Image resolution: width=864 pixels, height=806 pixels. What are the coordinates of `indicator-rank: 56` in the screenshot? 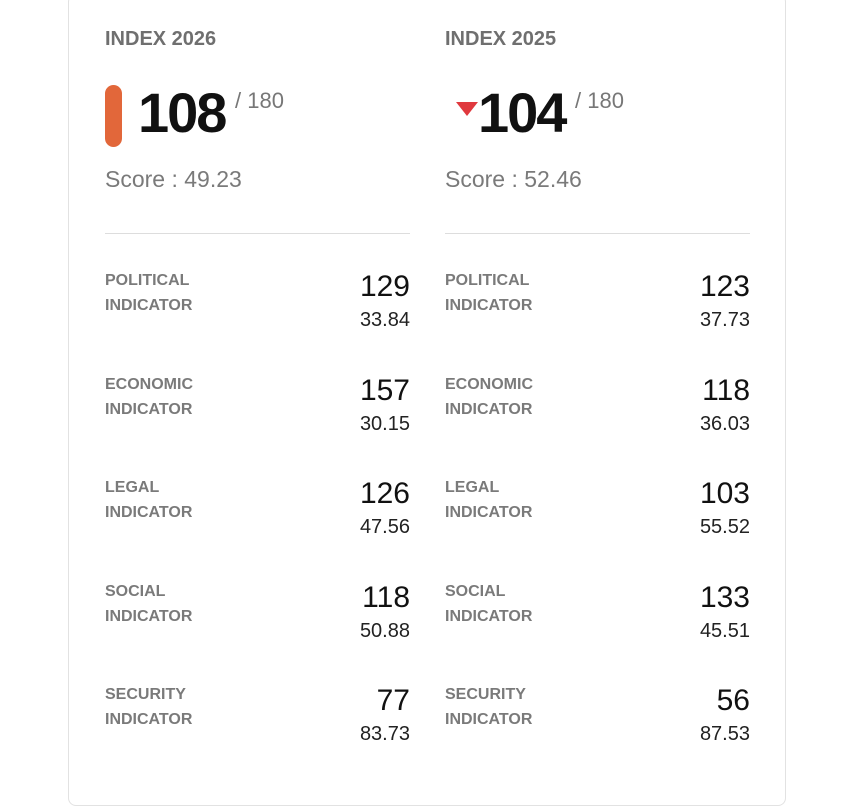 It's located at (733, 700).